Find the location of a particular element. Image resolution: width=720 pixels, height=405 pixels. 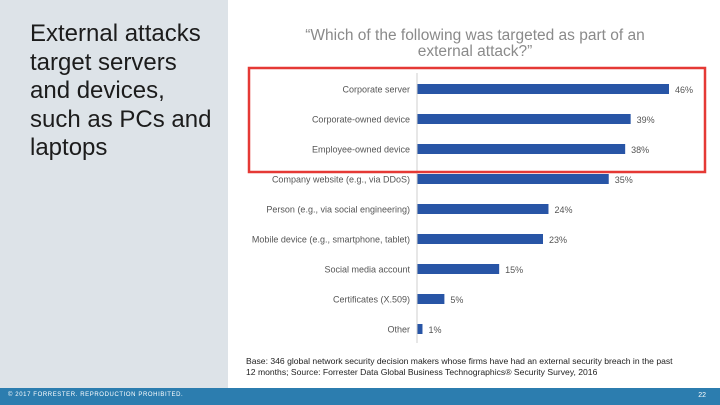

category-label: Corporate server is located at coordinates (376, 90).